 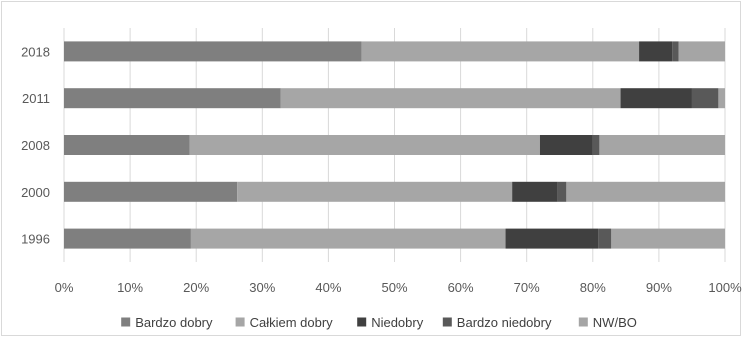 What do you see at coordinates (174, 322) in the screenshot?
I see `legend-label: Bardzo dobry` at bounding box center [174, 322].